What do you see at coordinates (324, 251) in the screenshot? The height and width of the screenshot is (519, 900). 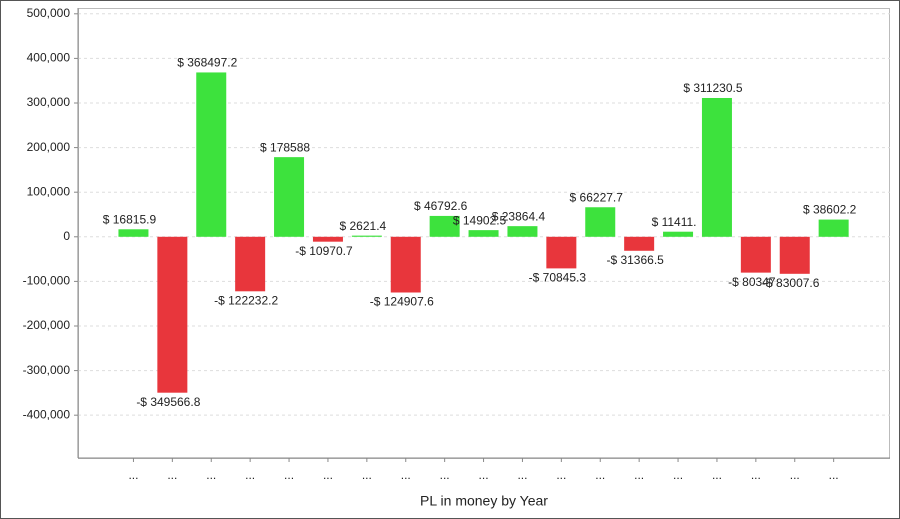 I see `data-label: -$ 10970.7` at bounding box center [324, 251].